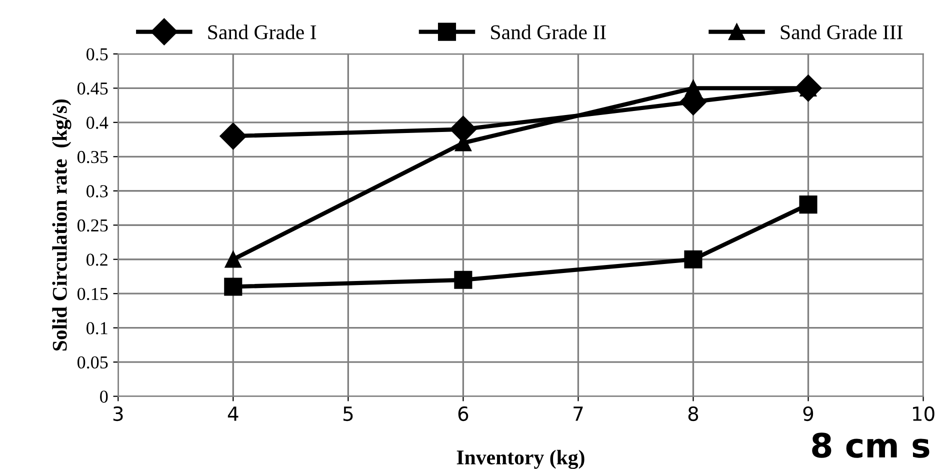  I want to click on y-tick-label: 0.15, so click(92, 294).